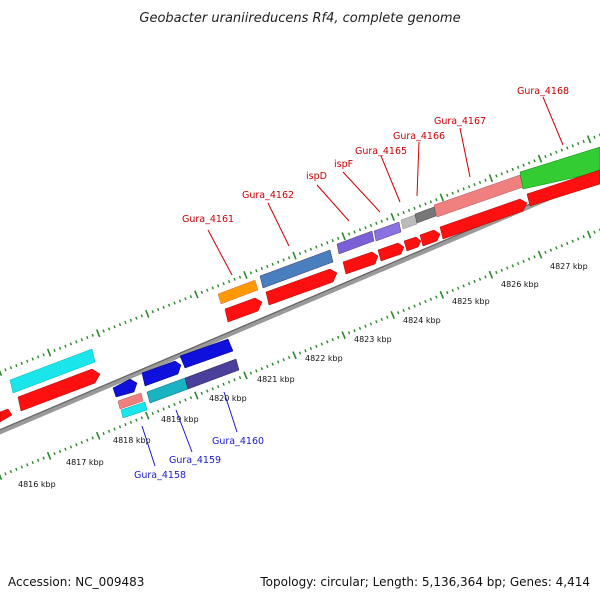 The image size is (600, 600). What do you see at coordinates (409, 222) in the screenshot?
I see `gene-feature-lightgrey` at bounding box center [409, 222].